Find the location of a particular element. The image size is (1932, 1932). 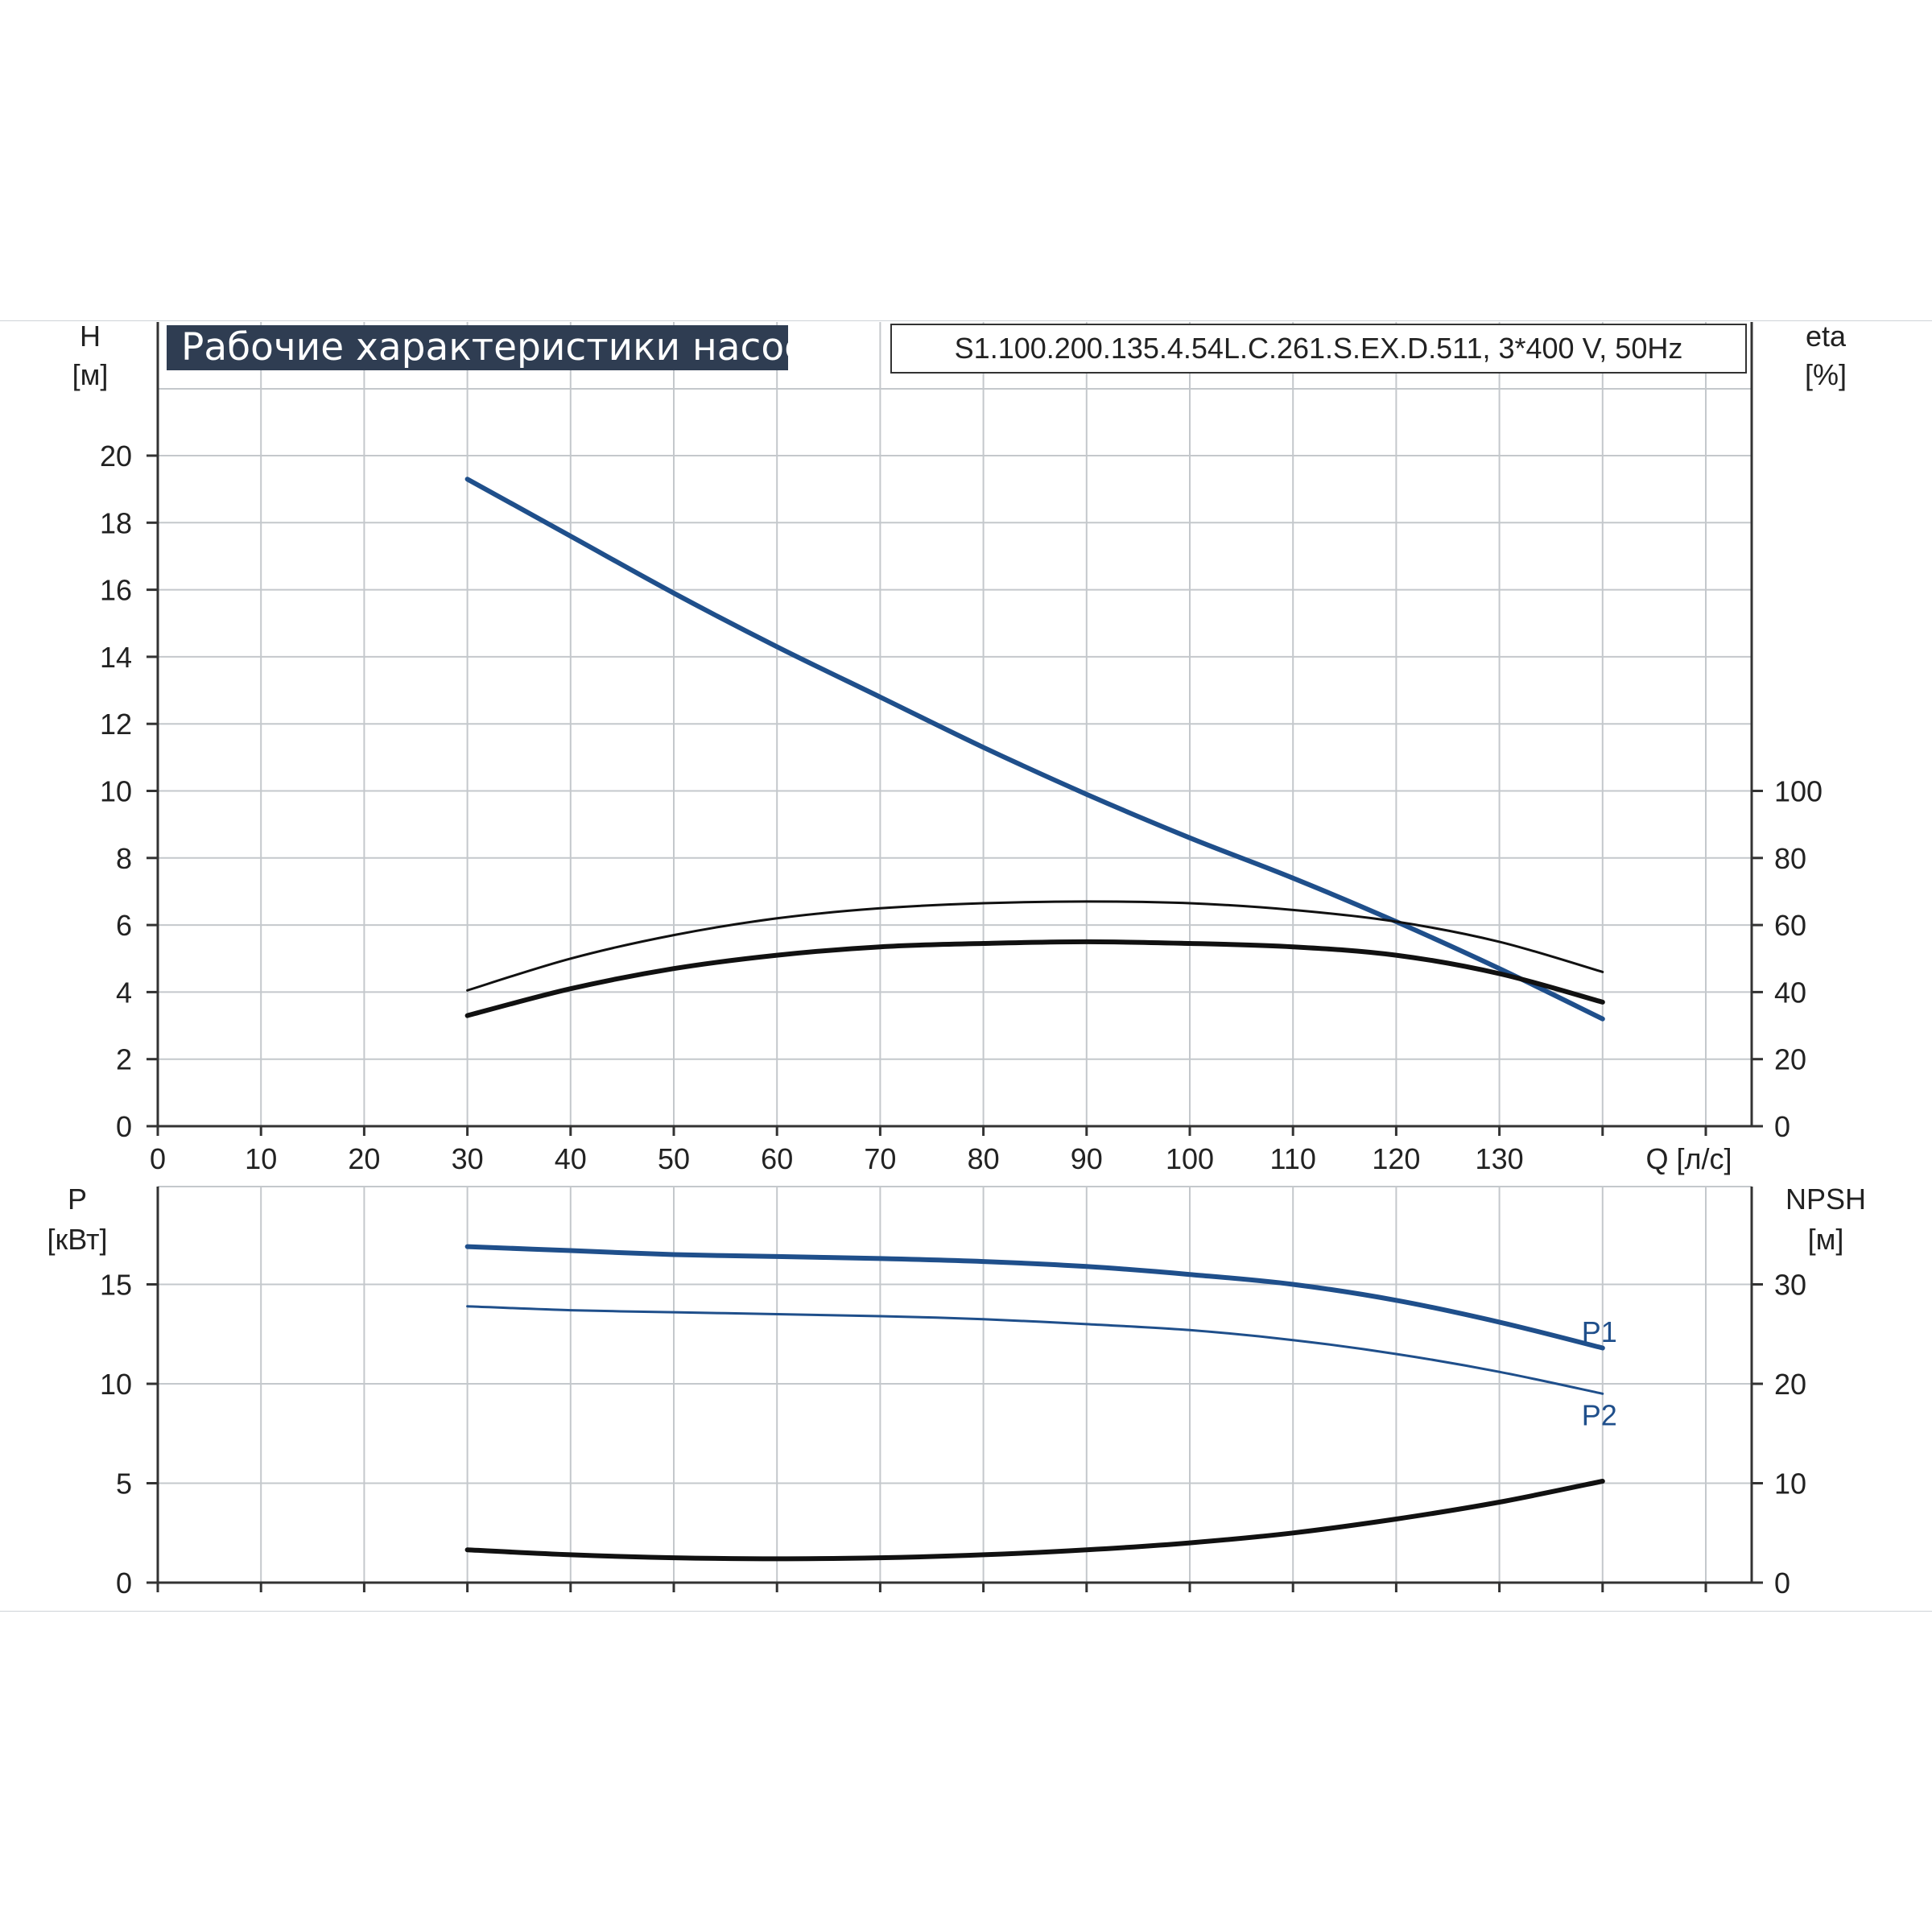

x-tick-label: 90 is located at coordinates (1087, 1158).